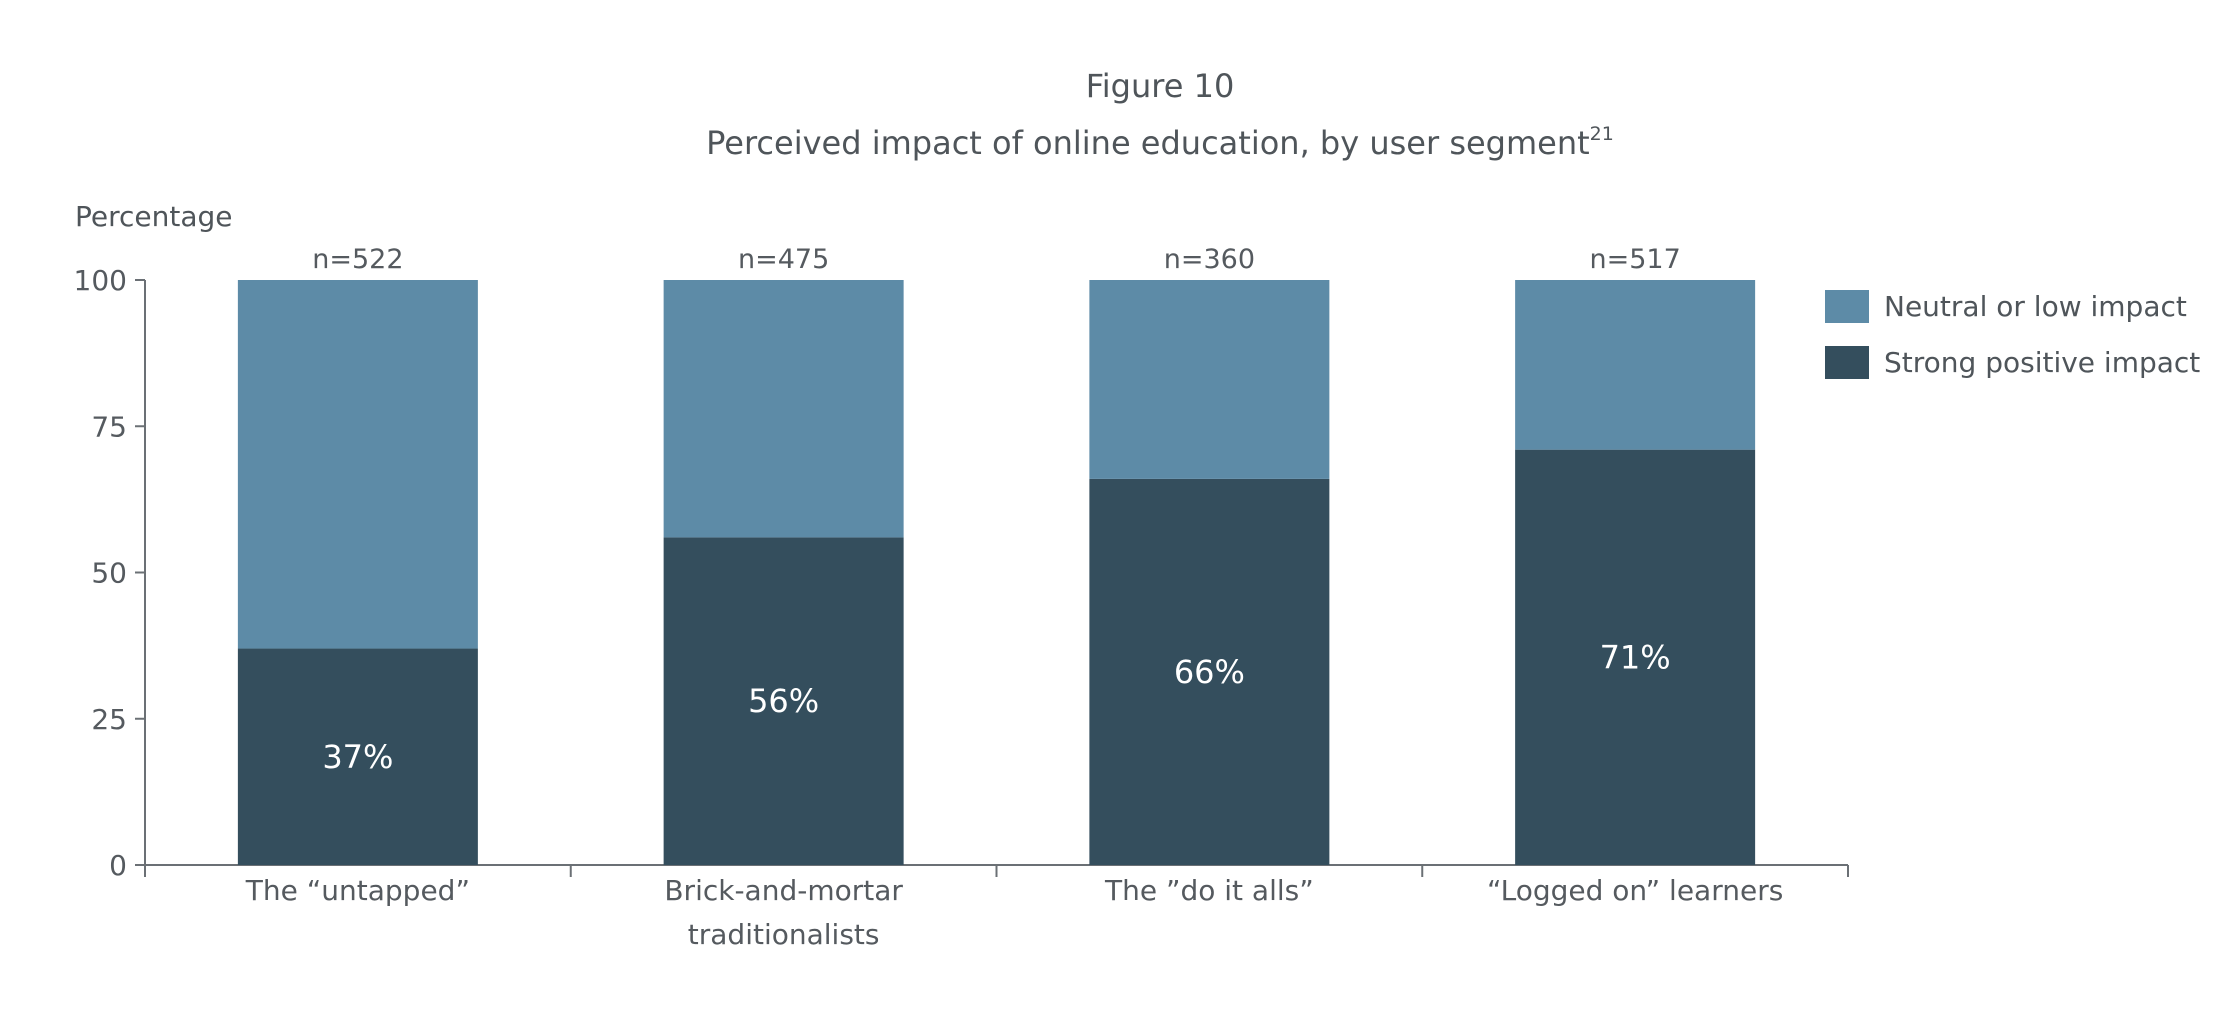  What do you see at coordinates (357, 890) in the screenshot?
I see `x-tick-label: The “untapped”` at bounding box center [357, 890].